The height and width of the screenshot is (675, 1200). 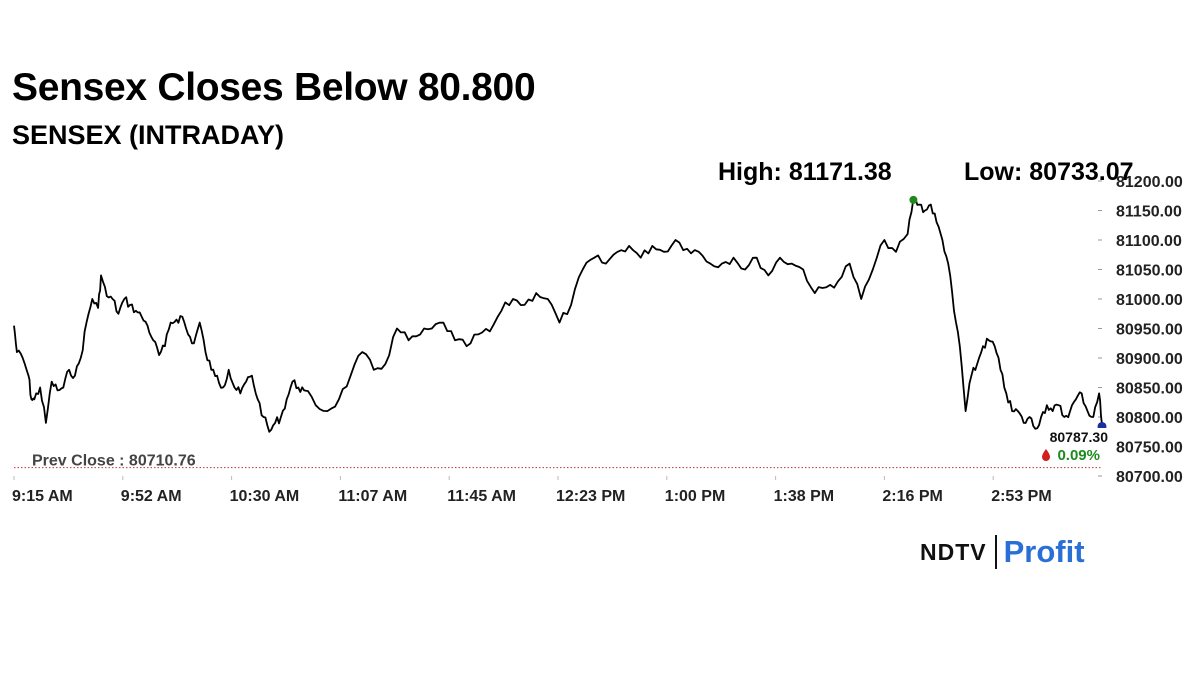 What do you see at coordinates (1149, 477) in the screenshot?
I see `y-tick-label: 80700.00` at bounding box center [1149, 477].